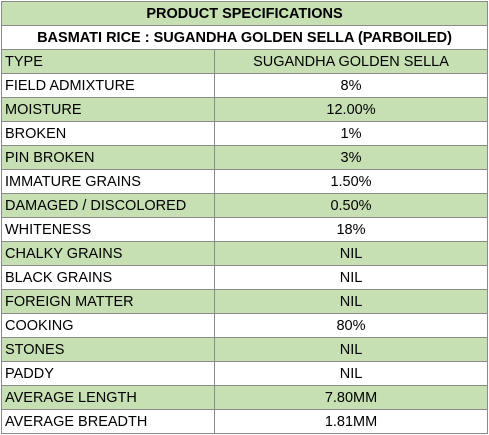  I want to click on table-row: BLACK GRAINS NIL, so click(245, 277).